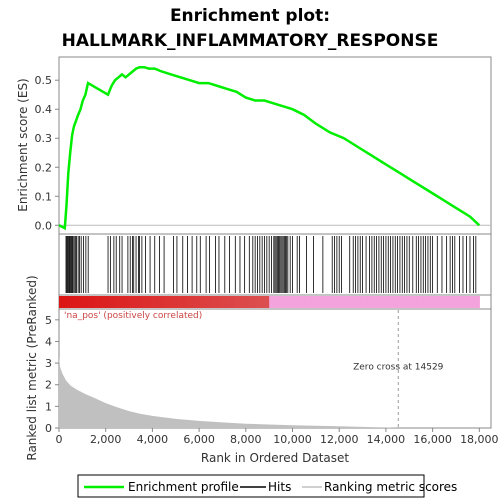 This screenshot has width=500, height=500. What do you see at coordinates (32, 367) in the screenshot?
I see `metric-ylabel: Ranked list metric (PreRanked)` at bounding box center [32, 367].